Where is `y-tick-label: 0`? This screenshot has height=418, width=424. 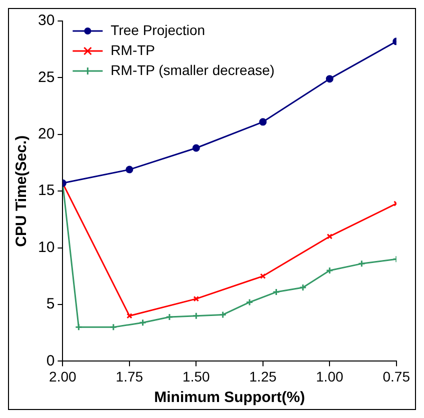 y-tick-label: 0 is located at coordinates (50, 361).